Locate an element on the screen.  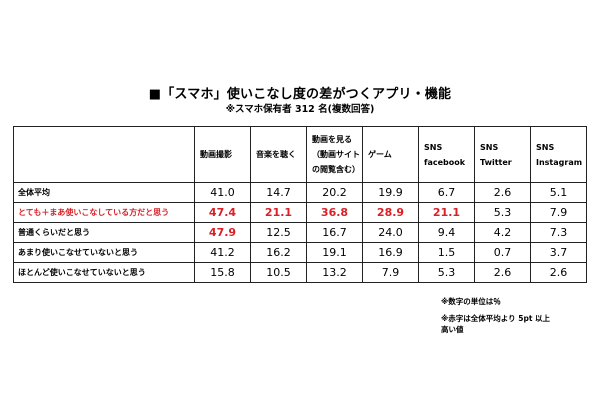
column-header-line: Instagram is located at coordinates (559, 162).